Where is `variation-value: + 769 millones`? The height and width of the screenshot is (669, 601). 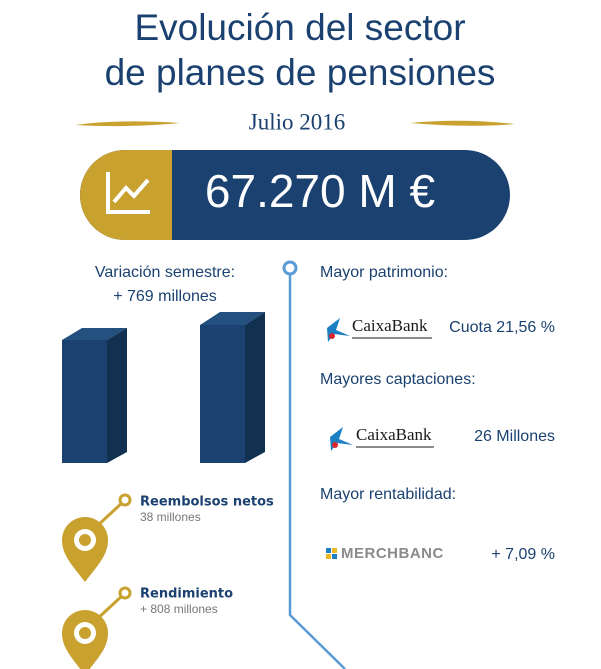 variation-value: + 769 millones is located at coordinates (165, 296).